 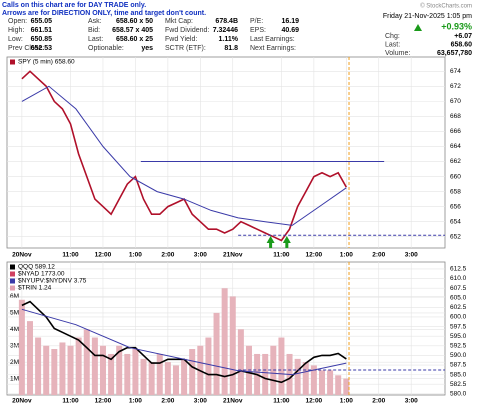 What do you see at coordinates (17, 21) in the screenshot?
I see `quote-label: Open:` at bounding box center [17, 21].